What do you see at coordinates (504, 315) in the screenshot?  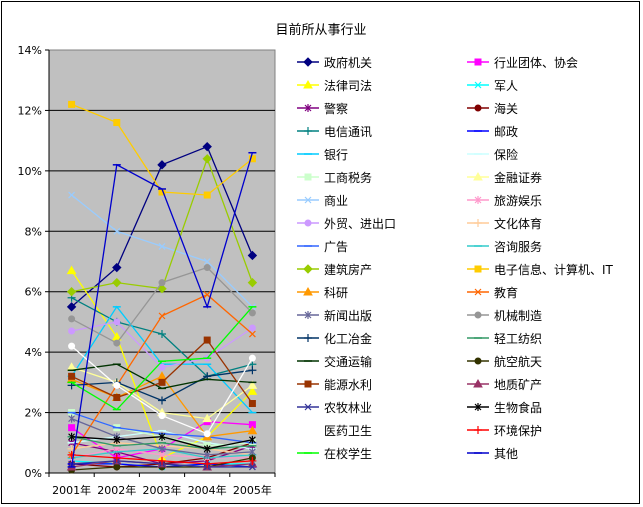 I see `legend-entry: 机械制造` at bounding box center [504, 315].